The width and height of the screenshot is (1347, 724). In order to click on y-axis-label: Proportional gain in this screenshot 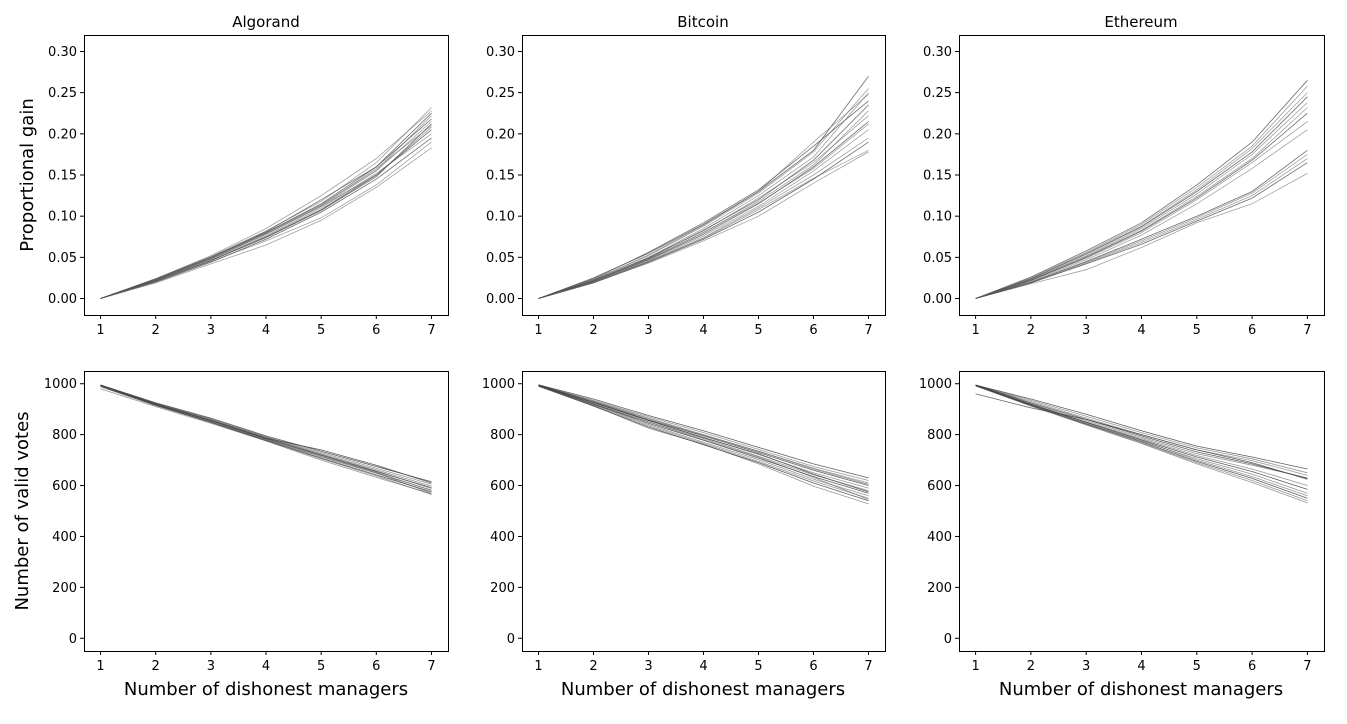, I will do `click(27, 175)`.